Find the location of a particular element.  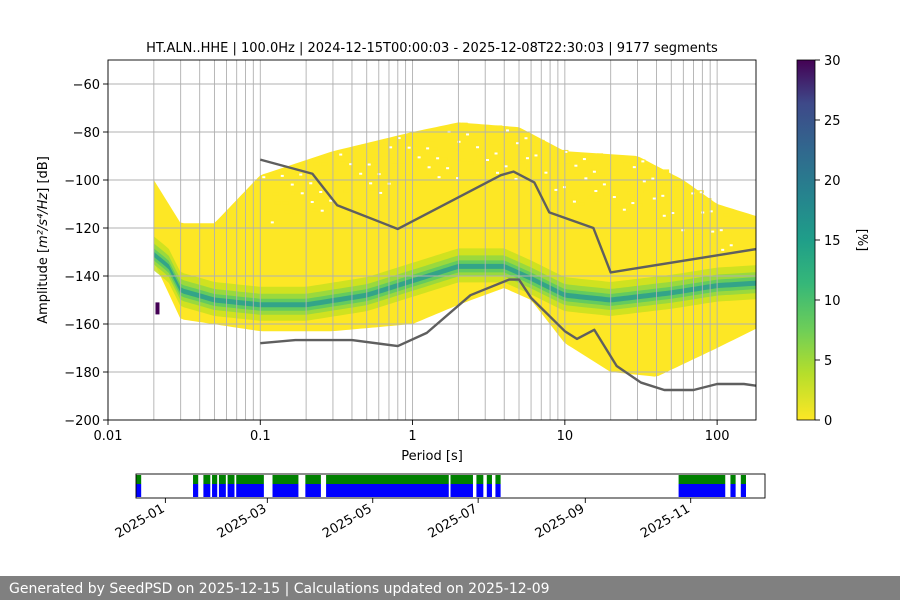

y-tick-label: −80 is located at coordinates (86, 133).